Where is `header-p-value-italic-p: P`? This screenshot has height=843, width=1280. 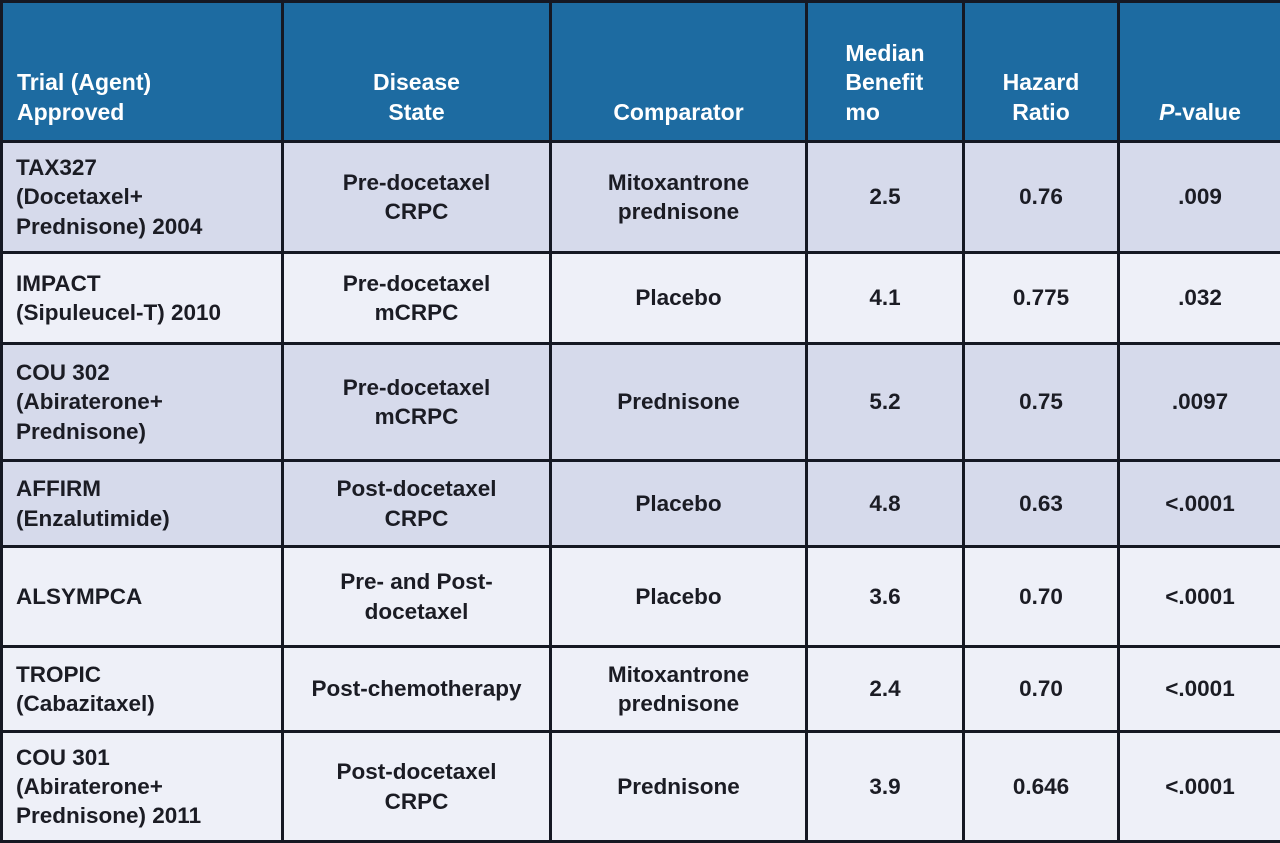
header-p-value-italic-p: P is located at coordinates (1166, 112).